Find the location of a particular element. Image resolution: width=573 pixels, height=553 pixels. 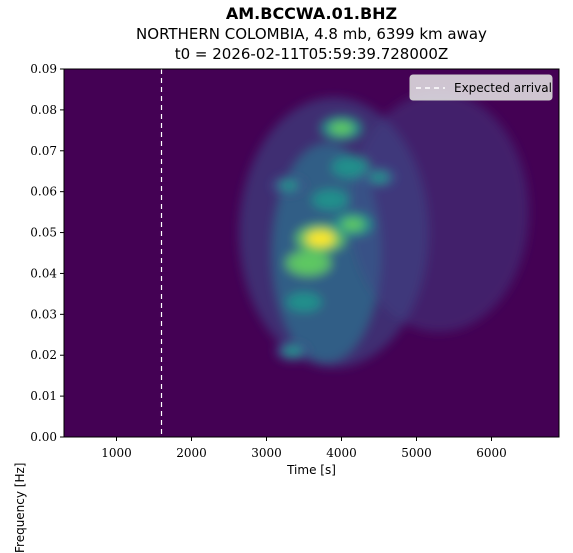

y-tick-label: 0.00 is located at coordinates (43, 437).